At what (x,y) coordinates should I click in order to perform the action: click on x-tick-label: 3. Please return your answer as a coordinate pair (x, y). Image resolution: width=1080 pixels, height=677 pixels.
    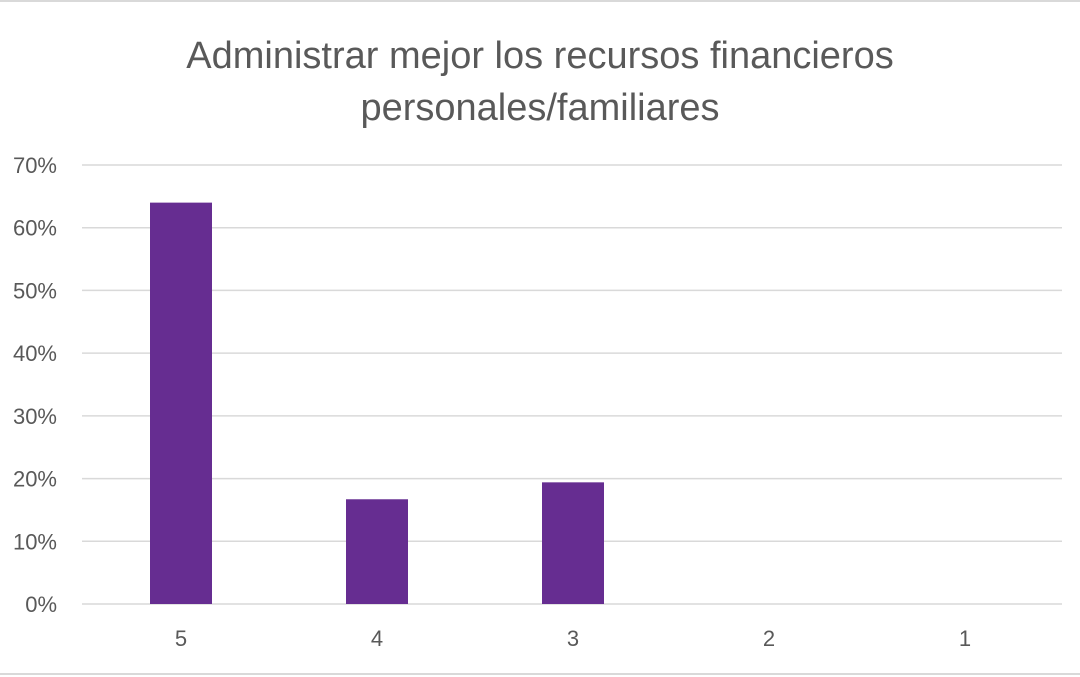
    Looking at the image, I should click on (573, 638).